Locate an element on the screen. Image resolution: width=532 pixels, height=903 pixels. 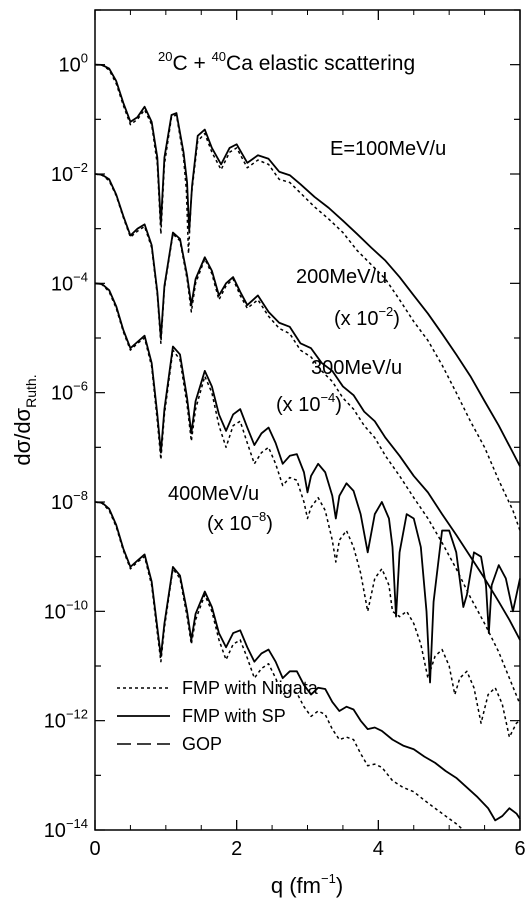
y-tick-label: 10⁻¹⁰ is located at coordinates (66, 610).